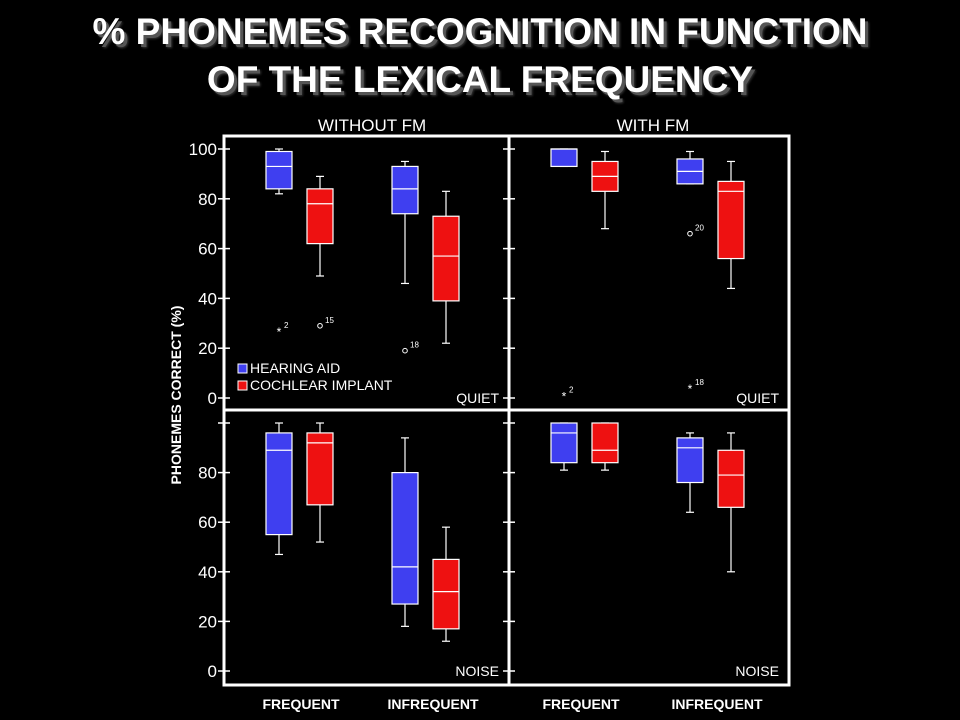 This screenshot has height=720, width=960. I want to click on panel-without-fm-noise: 80 60 40 20 0 NOISE, so click(348, 551).